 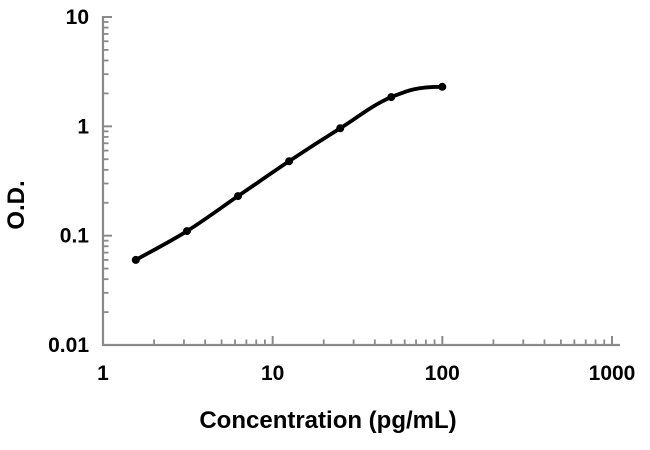 What do you see at coordinates (103, 373) in the screenshot?
I see `x-tick-label: 1` at bounding box center [103, 373].